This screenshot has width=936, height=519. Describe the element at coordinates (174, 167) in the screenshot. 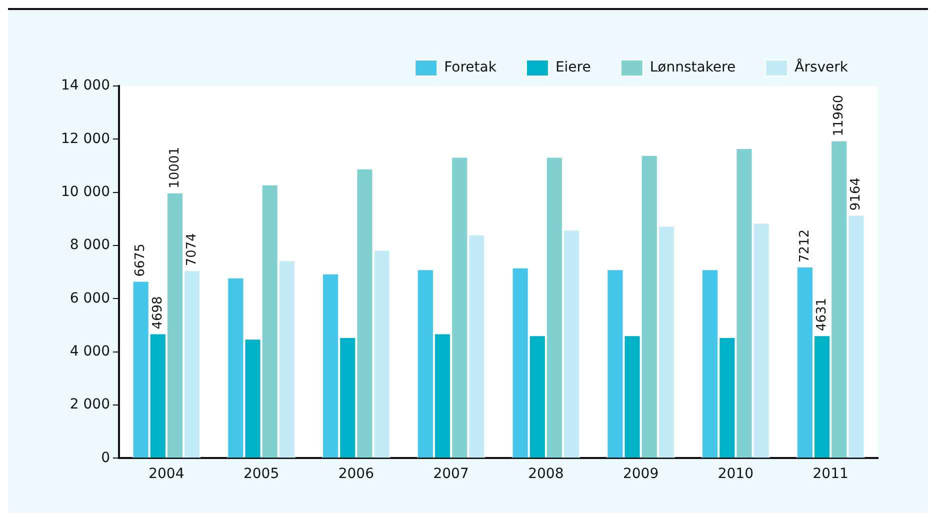

I see `data-label: 10001` at that location.